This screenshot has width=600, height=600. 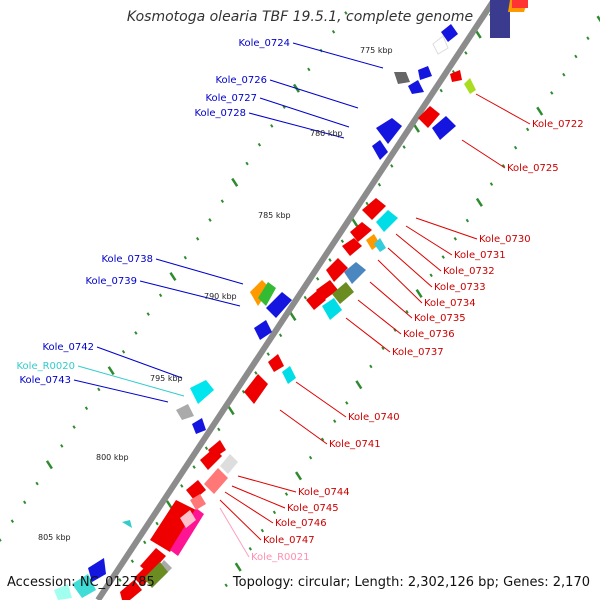 What do you see at coordinates (231, 98) in the screenshot?
I see `forward-gene-label: Kole_0727` at bounding box center [231, 98].